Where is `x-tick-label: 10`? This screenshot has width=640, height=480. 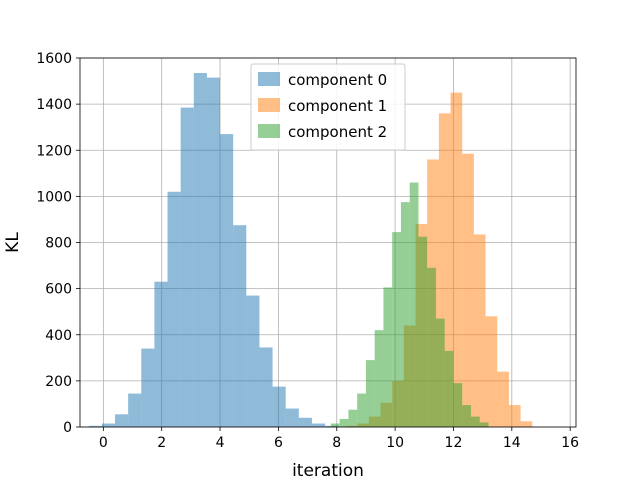 x-tick-label: 10 is located at coordinates (395, 443).